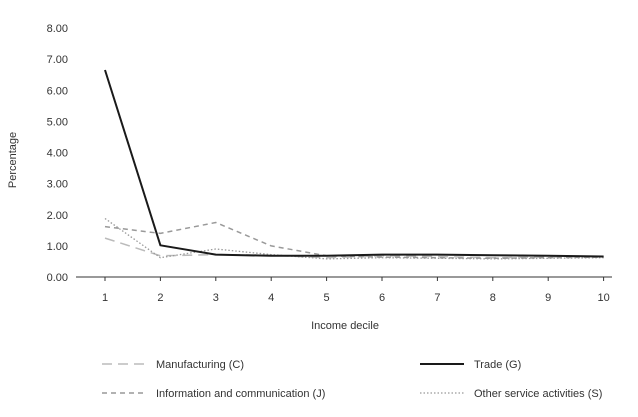 Image resolution: width=638 pixels, height=417 pixels. What do you see at coordinates (271, 298) in the screenshot?
I see `x-tick-label: 4` at bounding box center [271, 298].